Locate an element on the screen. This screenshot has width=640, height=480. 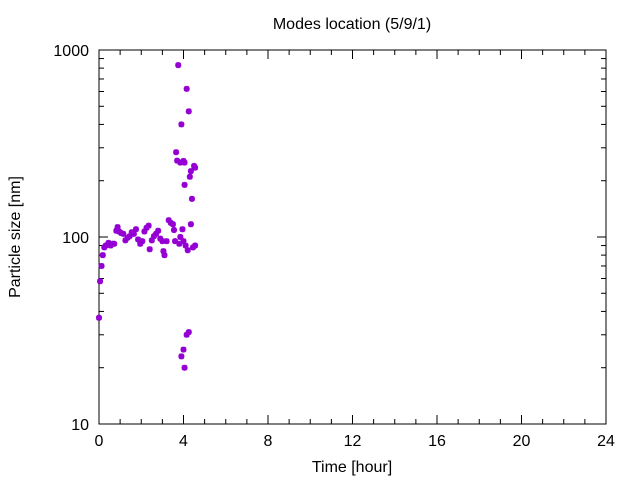
x-tick-label: 8 is located at coordinates (268, 441).